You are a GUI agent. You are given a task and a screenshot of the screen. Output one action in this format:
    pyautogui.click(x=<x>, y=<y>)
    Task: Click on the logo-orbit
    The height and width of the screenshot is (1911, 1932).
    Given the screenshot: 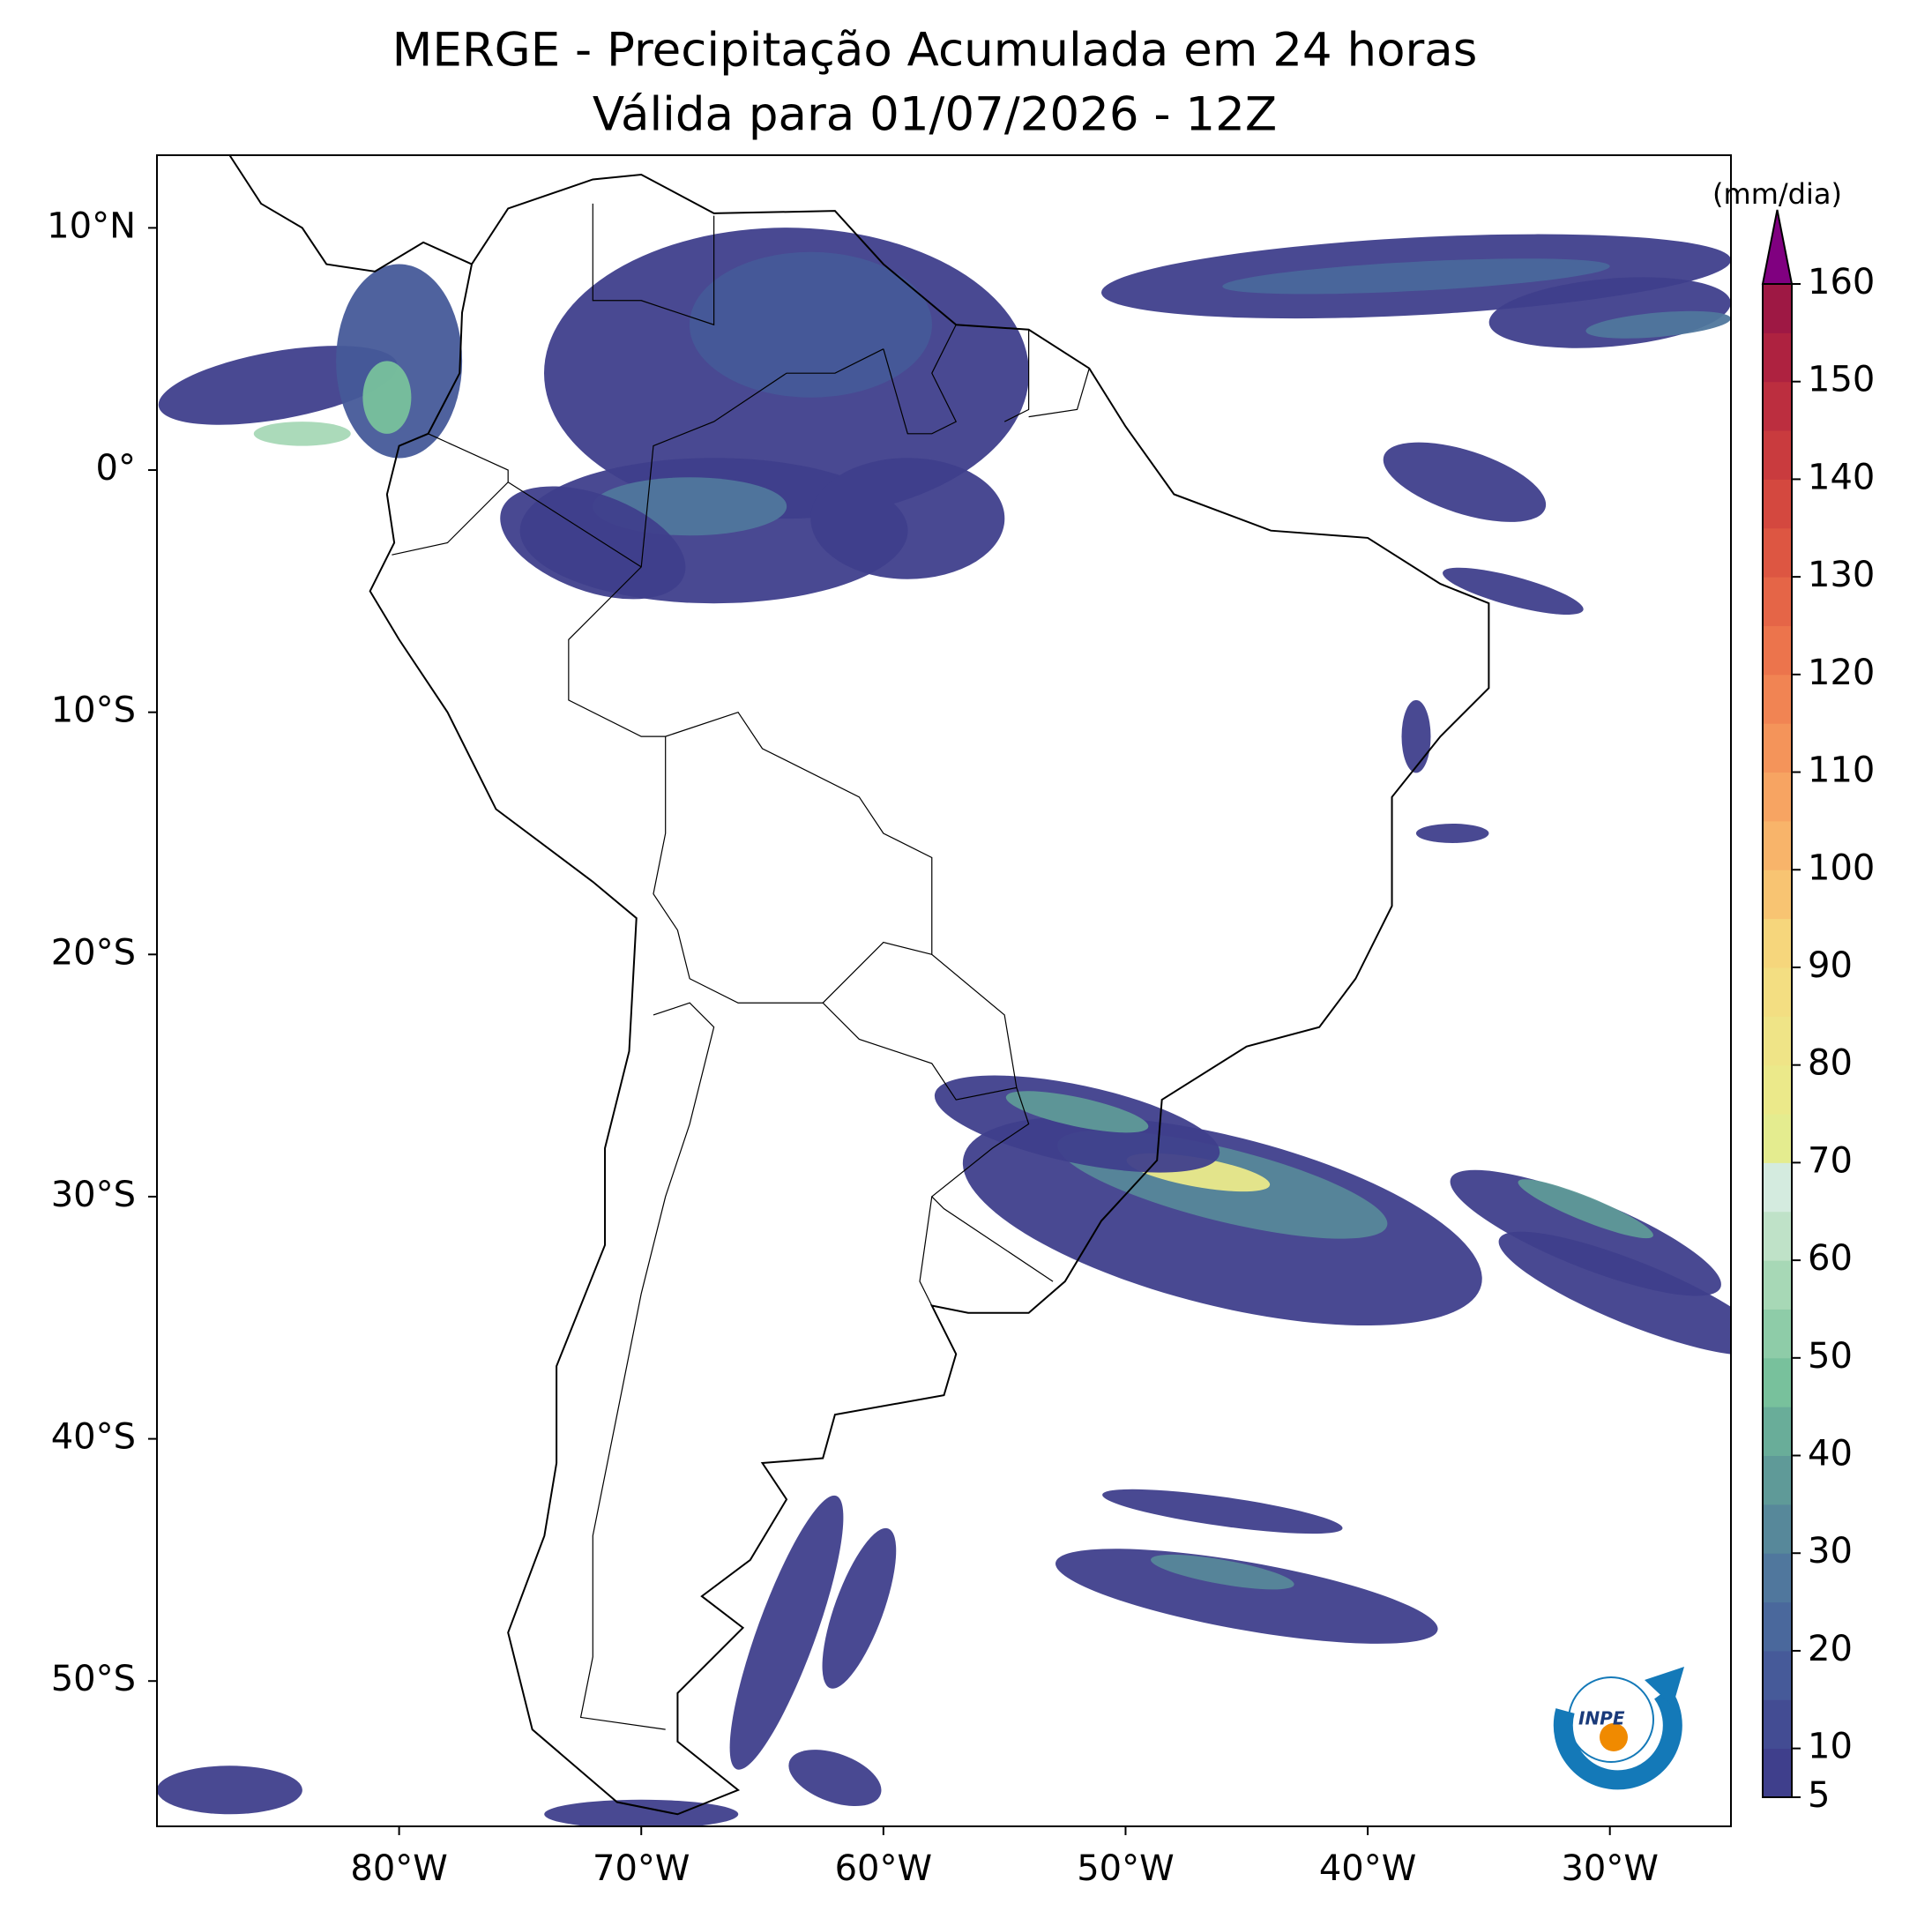 What is the action you would take?
    pyautogui.click(x=1611, y=1719)
    